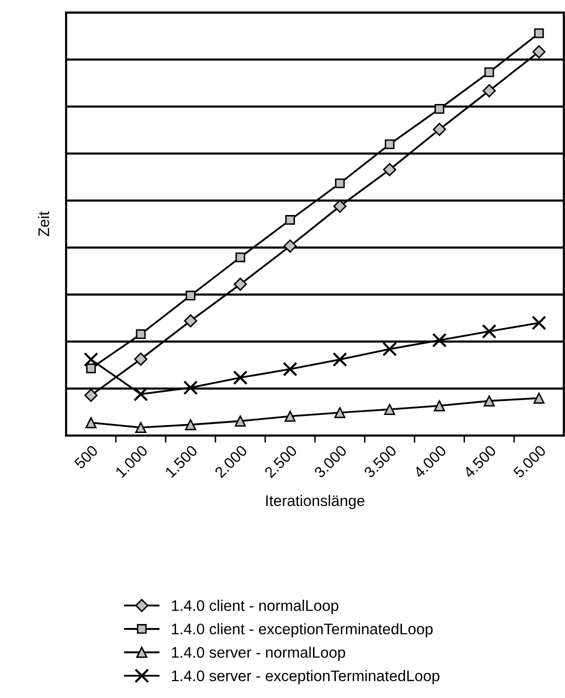  I want to click on x-axis-title: Iterationslänge, so click(315, 502).